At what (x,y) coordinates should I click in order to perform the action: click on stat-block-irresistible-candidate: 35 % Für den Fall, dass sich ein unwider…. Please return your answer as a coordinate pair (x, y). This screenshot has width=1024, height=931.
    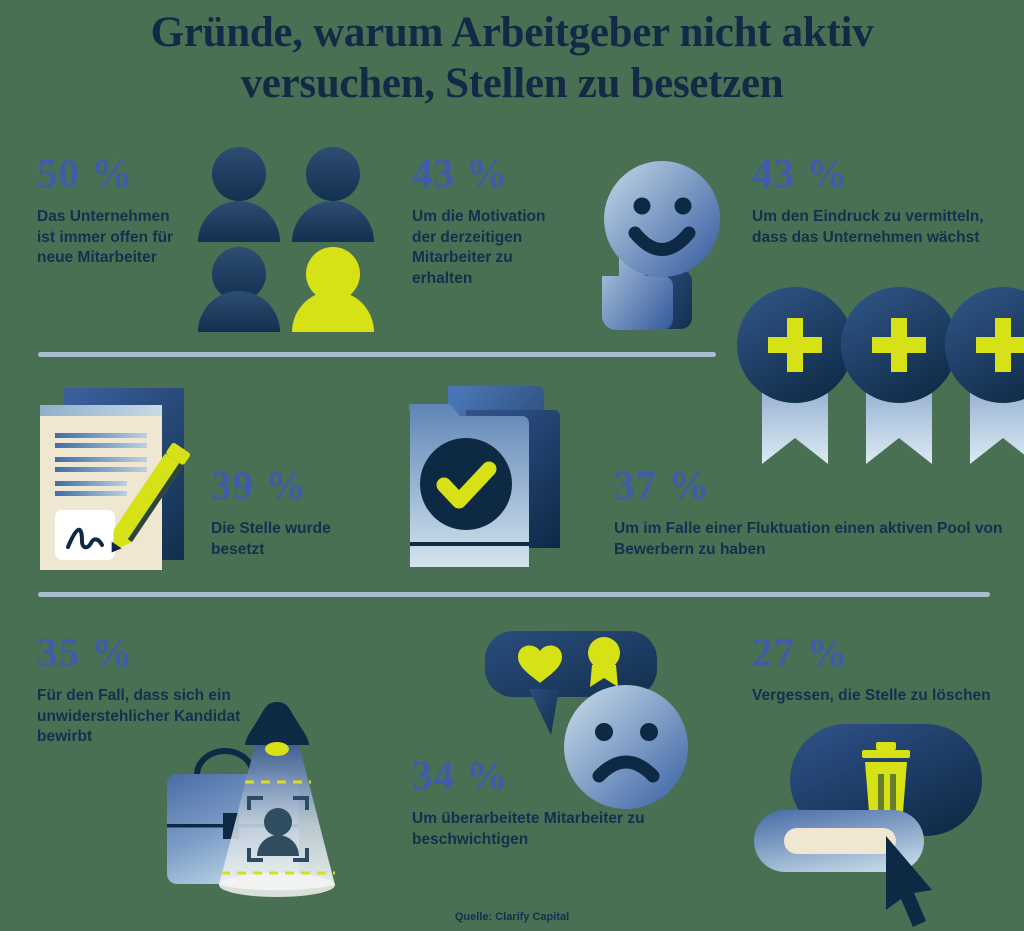
    Looking at the image, I should click on (147, 690).